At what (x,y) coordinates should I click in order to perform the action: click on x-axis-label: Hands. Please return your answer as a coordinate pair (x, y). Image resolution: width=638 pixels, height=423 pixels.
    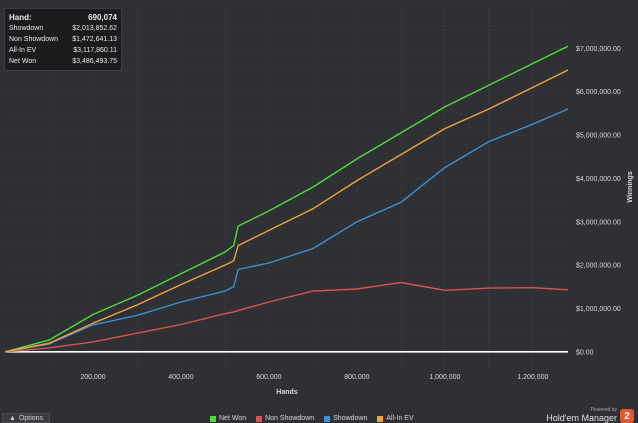
    Looking at the image, I should click on (287, 392).